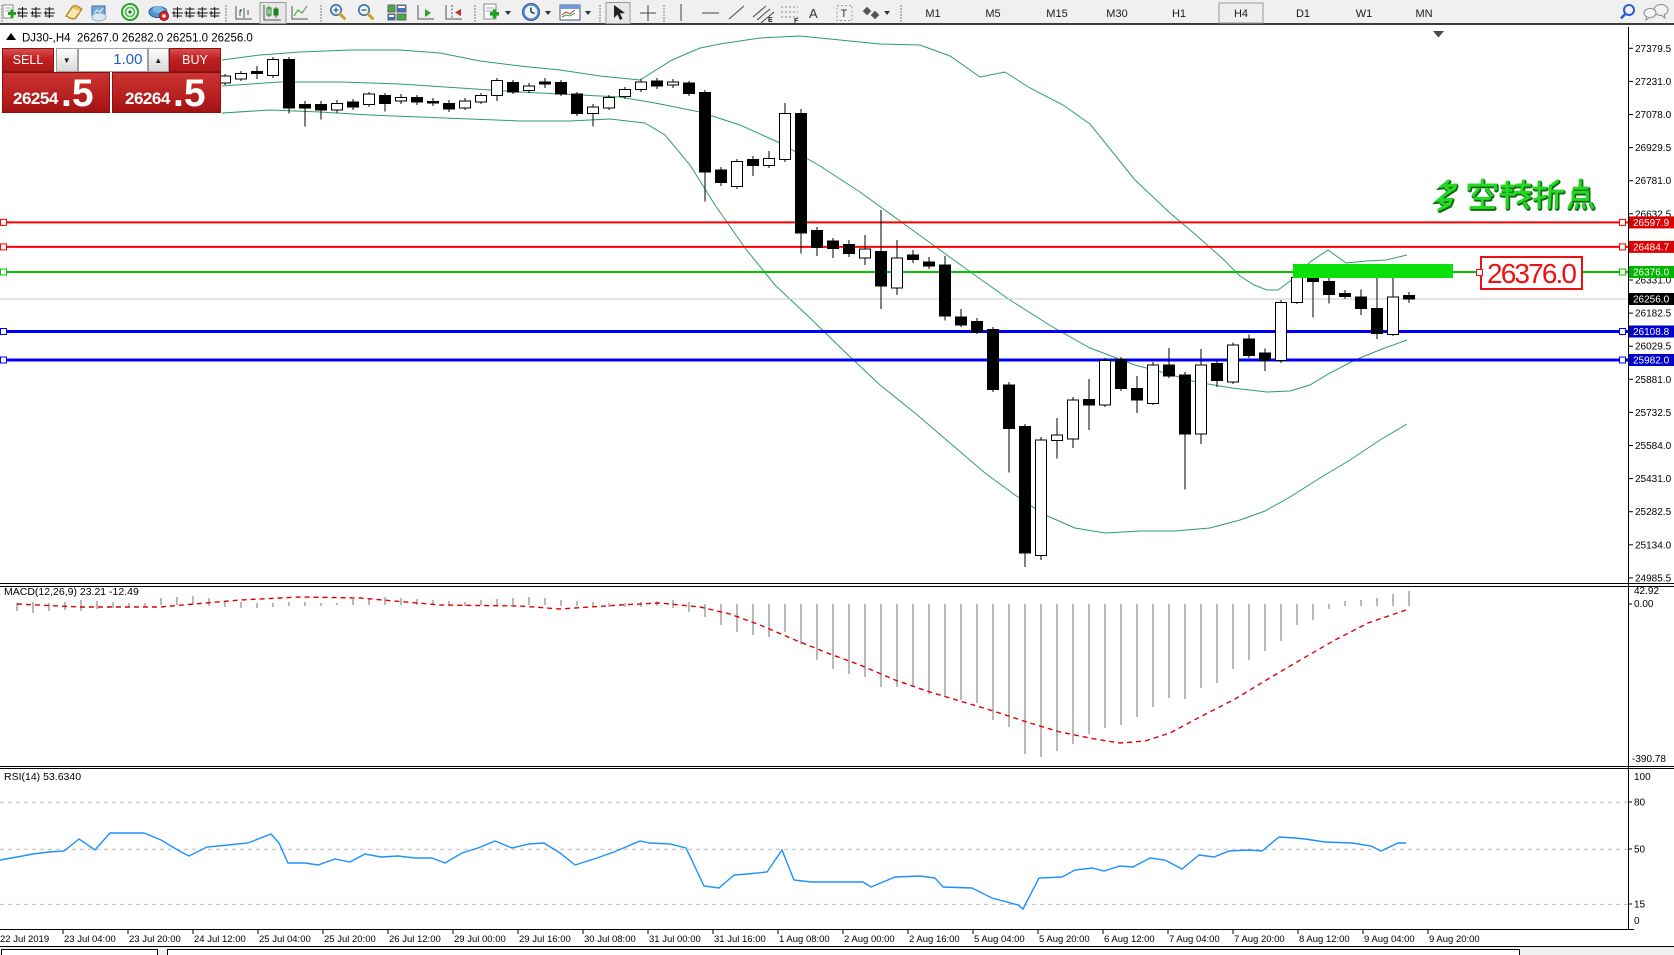  I want to click on svg-text: 7 Aug 04:00, so click(1194, 939).